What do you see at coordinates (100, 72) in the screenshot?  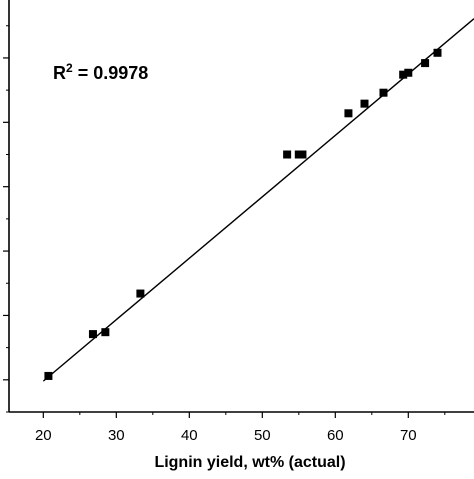 I see `r-squared-annotation: R2 = 0.9978` at bounding box center [100, 72].